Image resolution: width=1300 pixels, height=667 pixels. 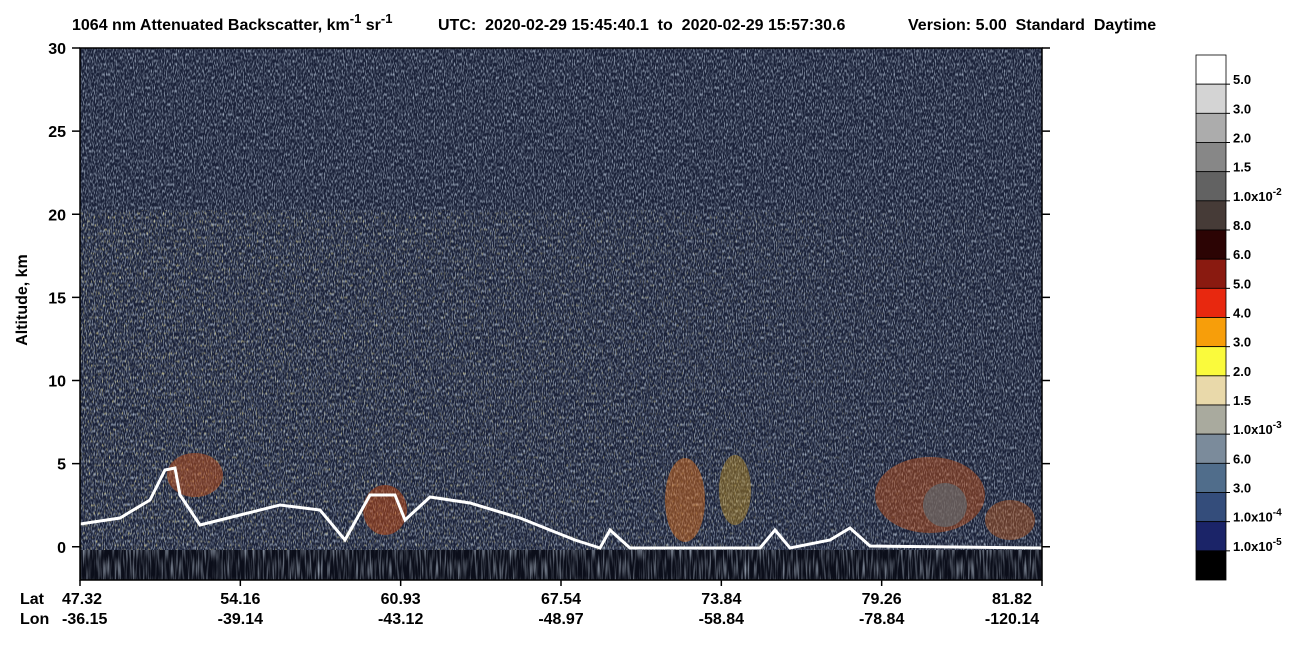 I want to click on lat-label: 54.16, so click(x=240, y=599).